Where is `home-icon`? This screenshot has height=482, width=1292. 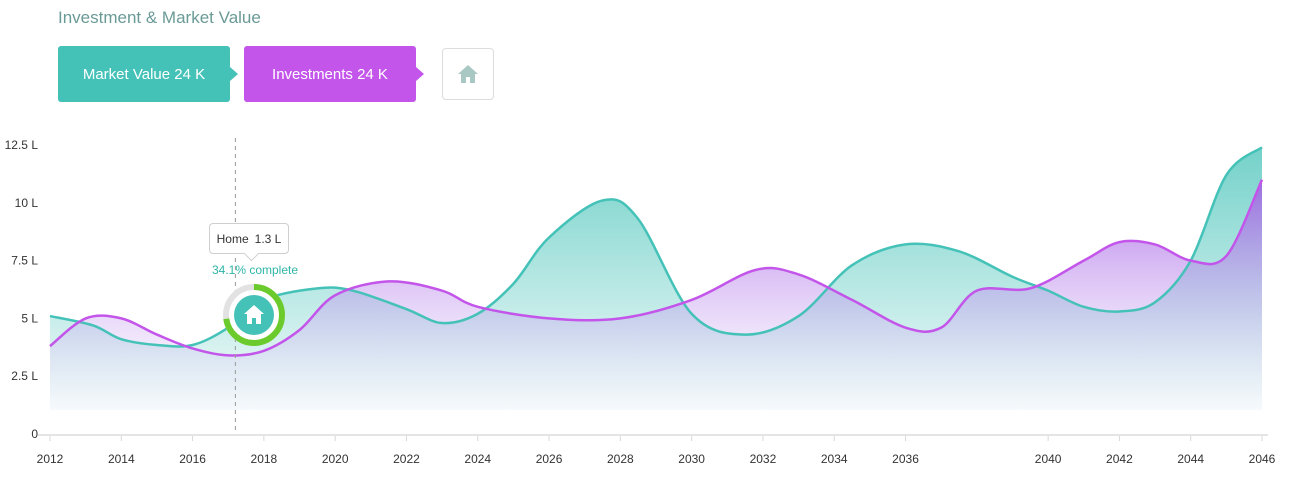 home-icon is located at coordinates (468, 74).